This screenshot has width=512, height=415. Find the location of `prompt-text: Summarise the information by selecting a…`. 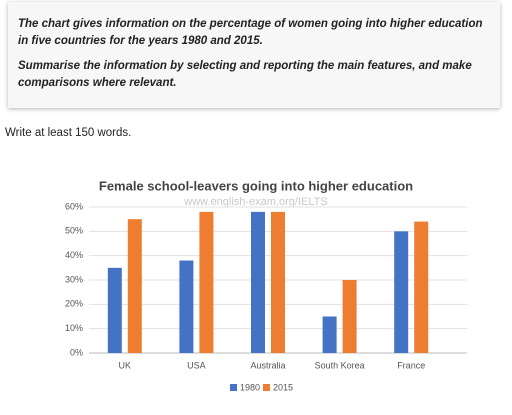

prompt-text: Summarise the information by selecting a… is located at coordinates (245, 74).